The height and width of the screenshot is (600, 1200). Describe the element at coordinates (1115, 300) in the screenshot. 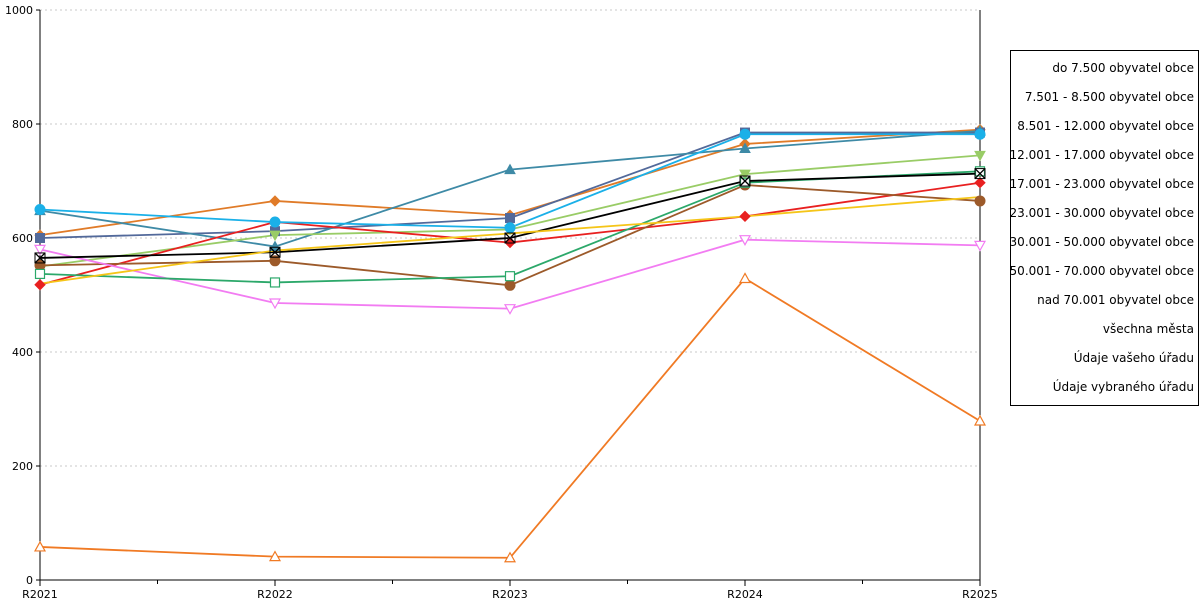

I see `legend-item: nad 70.001 obyvatel obce` at that location.